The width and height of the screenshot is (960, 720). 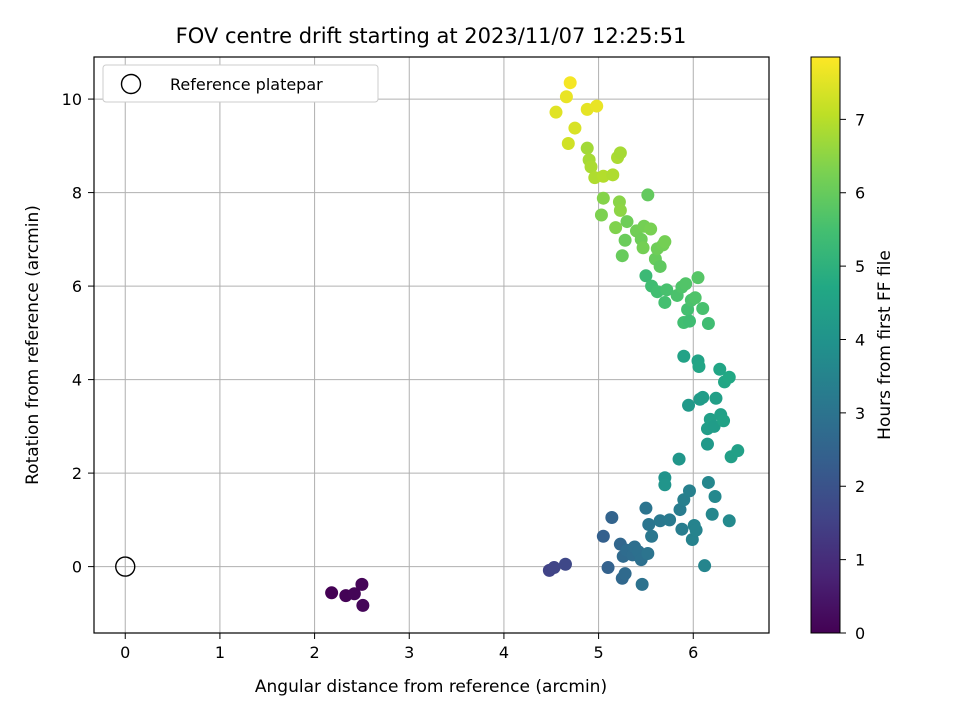 I want to click on y-axis-ticks: 0 2 4 6 8 10, so click(x=78, y=333).